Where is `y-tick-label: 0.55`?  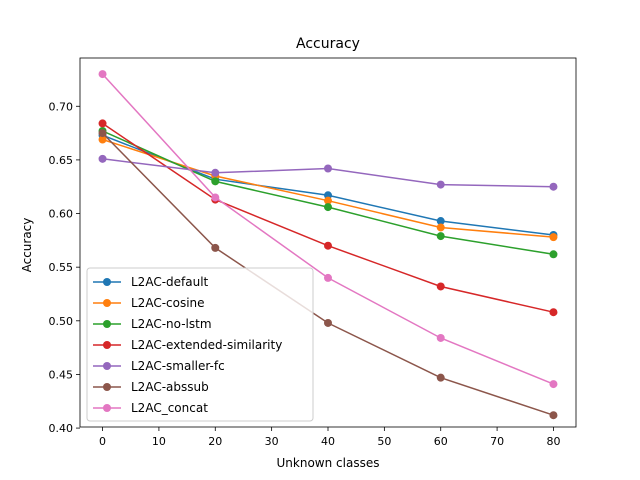
y-tick-label: 0.55 is located at coordinates (61, 267).